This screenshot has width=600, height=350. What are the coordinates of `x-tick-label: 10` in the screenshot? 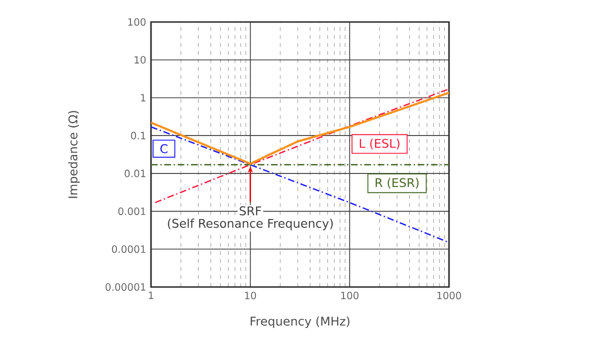 It's located at (250, 296).